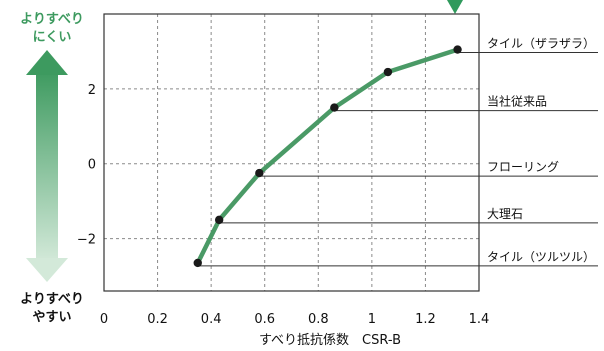  What do you see at coordinates (541, 44) in the screenshot?
I see `annotation-label: タイル（ザラザラ）` at bounding box center [541, 44].